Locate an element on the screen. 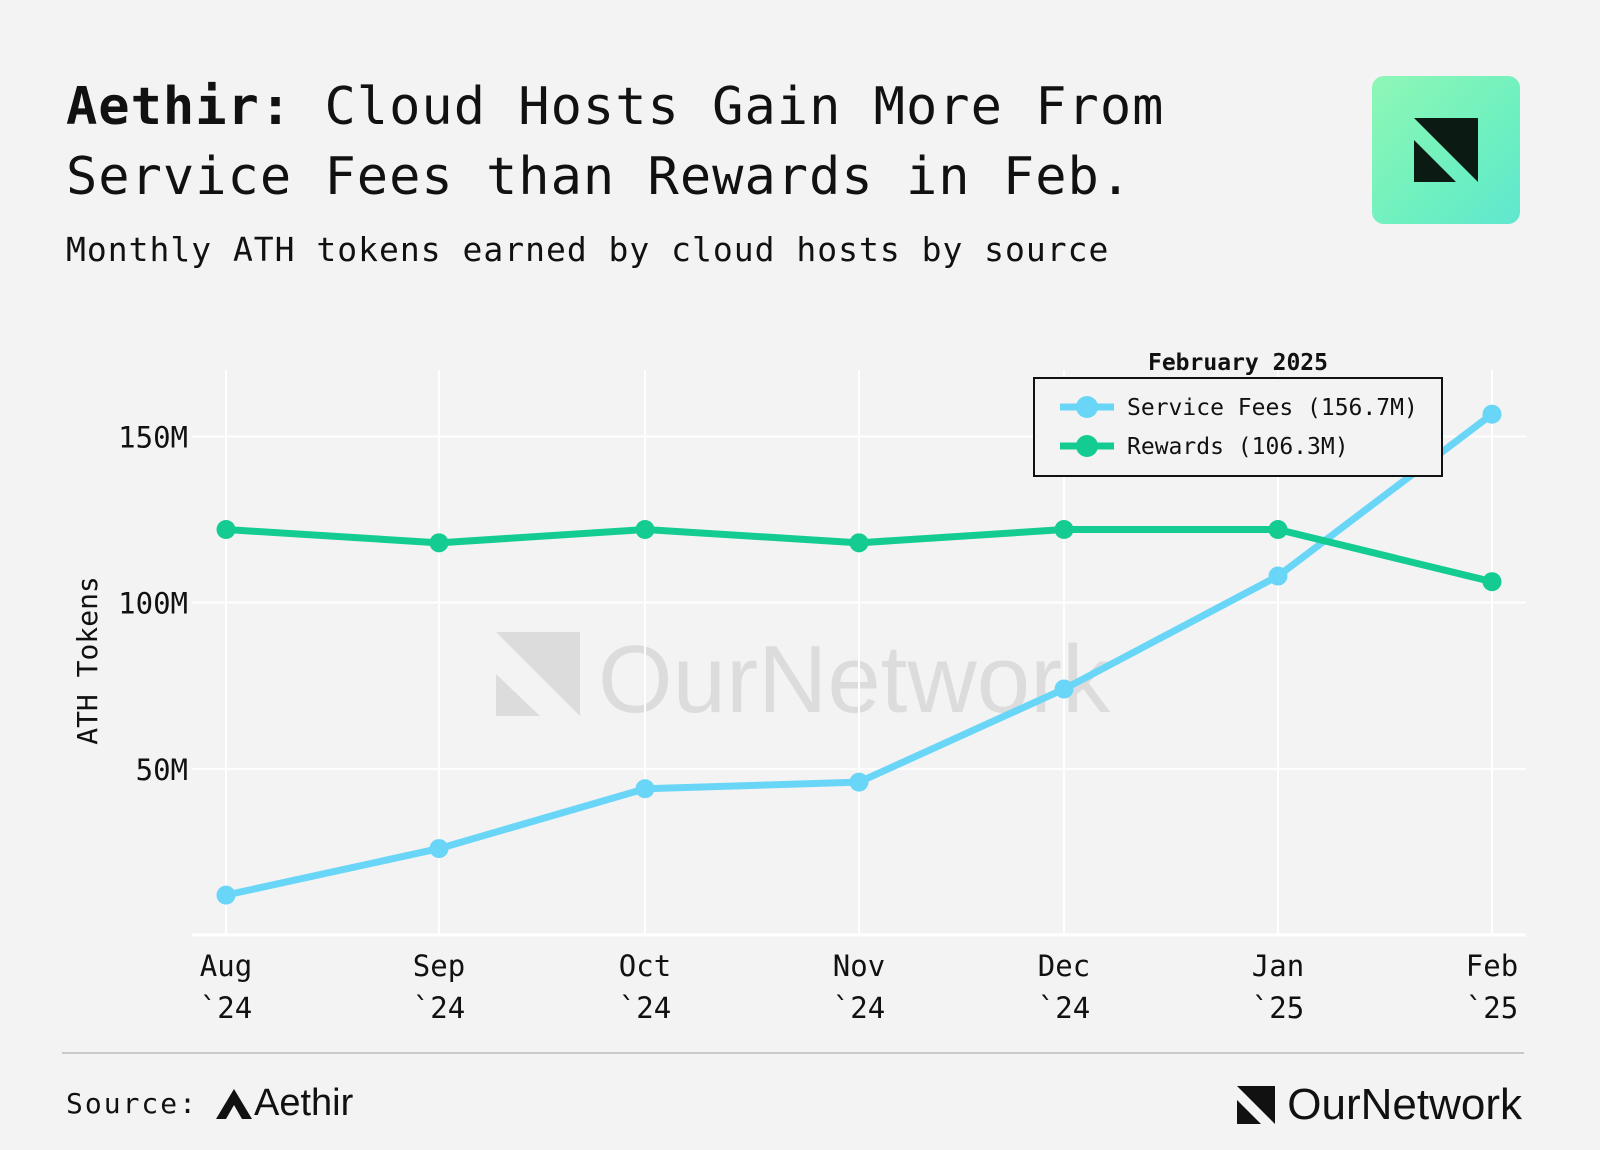 The height and width of the screenshot is (1150, 1600). aethir-logo-icon is located at coordinates (234, 1103).